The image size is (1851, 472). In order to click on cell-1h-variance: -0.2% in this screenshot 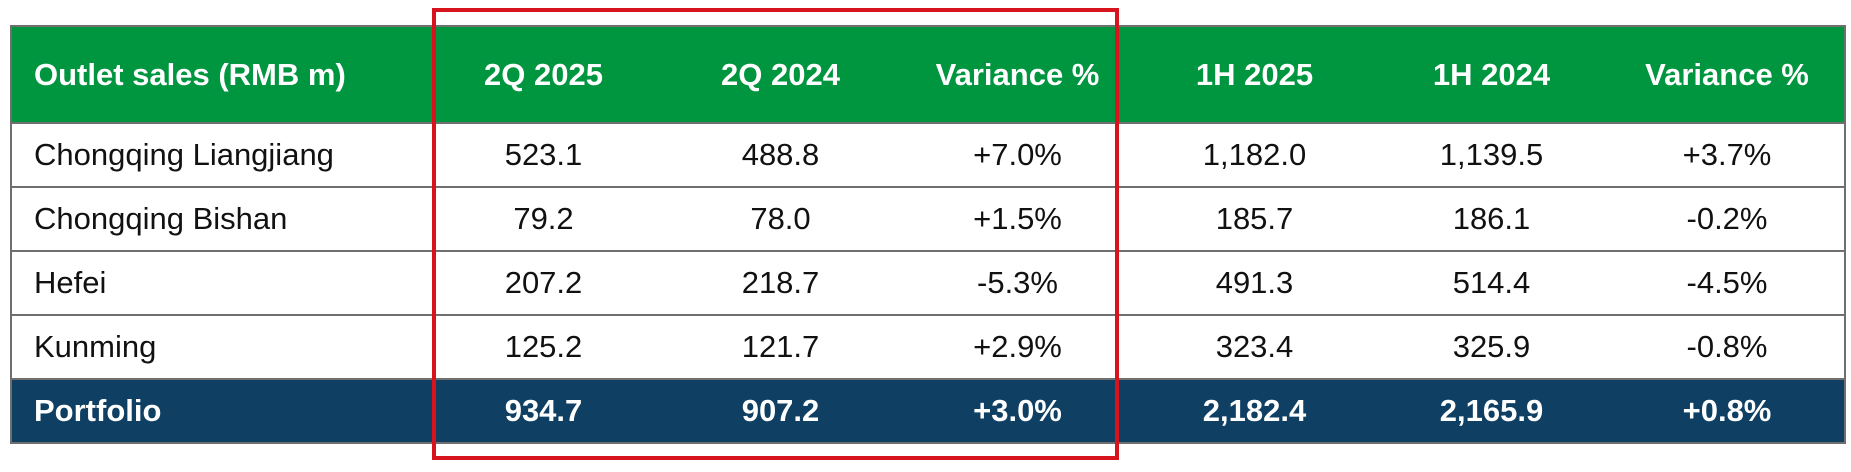, I will do `click(1728, 219)`.